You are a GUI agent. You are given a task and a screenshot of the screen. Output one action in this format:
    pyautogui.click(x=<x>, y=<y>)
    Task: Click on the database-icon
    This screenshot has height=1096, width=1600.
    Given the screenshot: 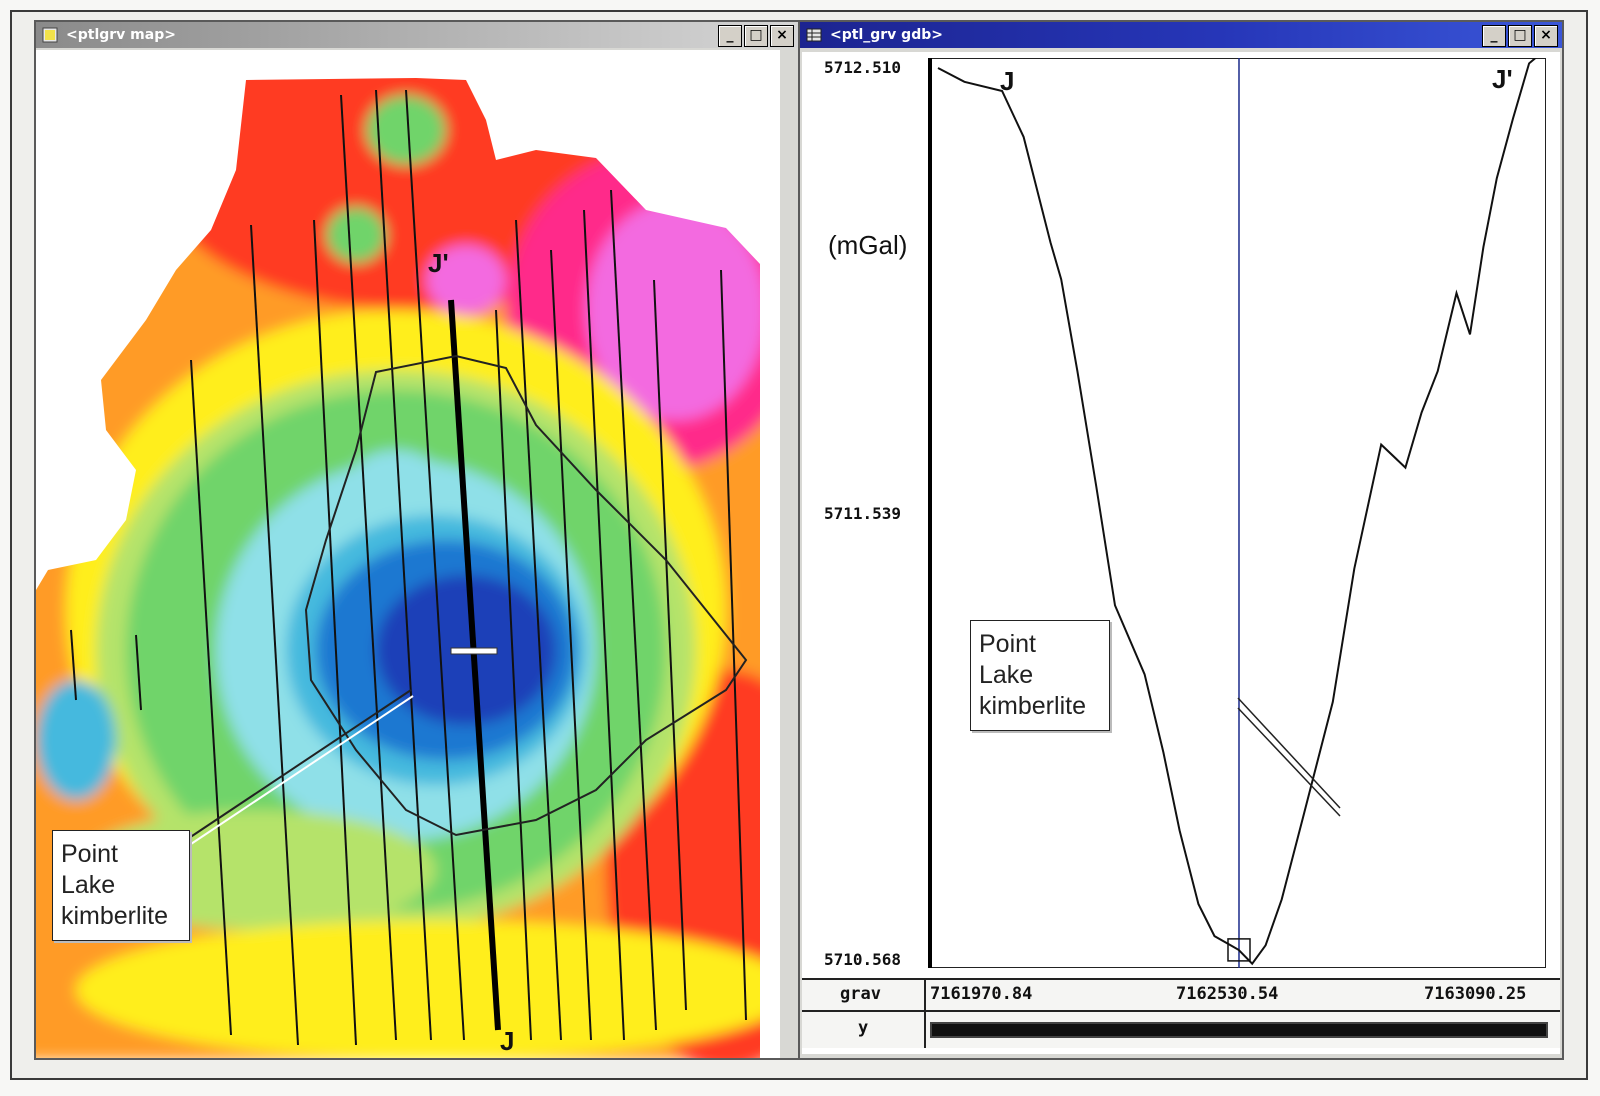 What is the action you would take?
    pyautogui.click(x=814, y=35)
    